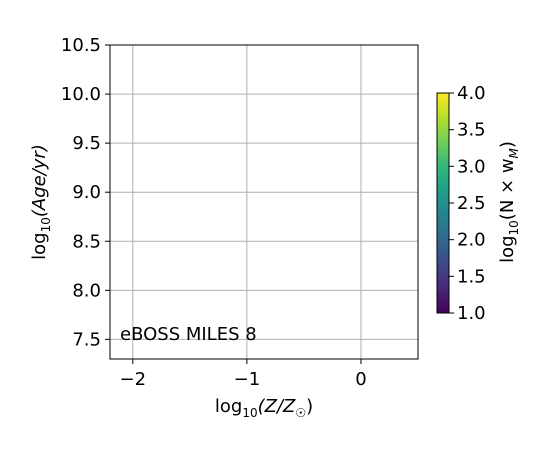 This screenshot has height=450, width=550. I want to click on colorbar-tick-label: 2.0, so click(471, 240).